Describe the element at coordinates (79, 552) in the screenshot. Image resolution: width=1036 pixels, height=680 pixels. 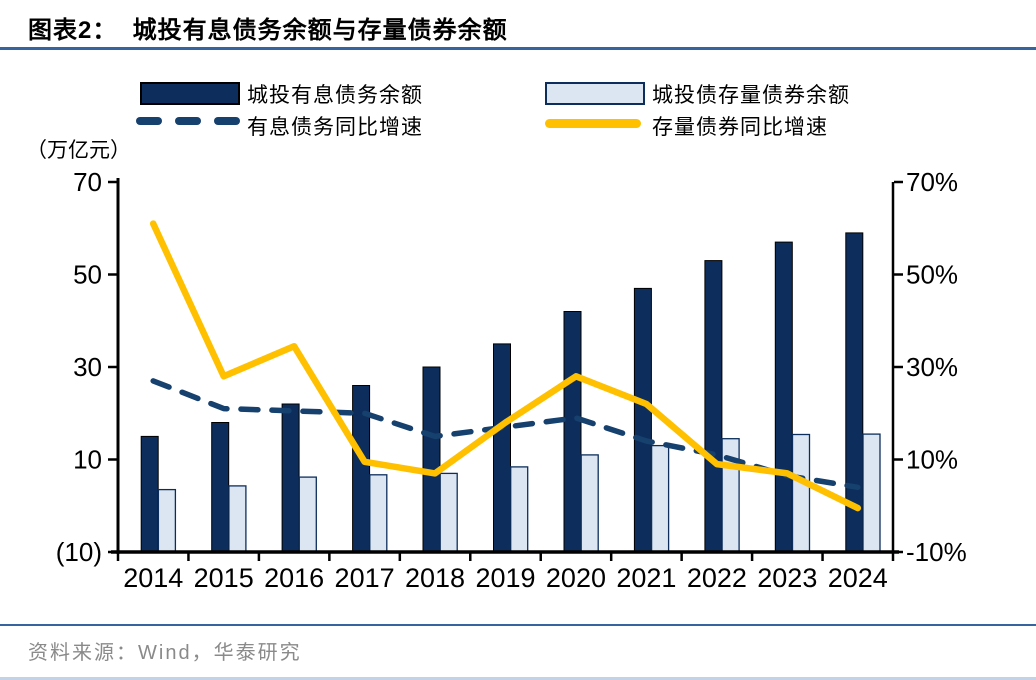
I see `y-tick-label-left: (10)` at that location.